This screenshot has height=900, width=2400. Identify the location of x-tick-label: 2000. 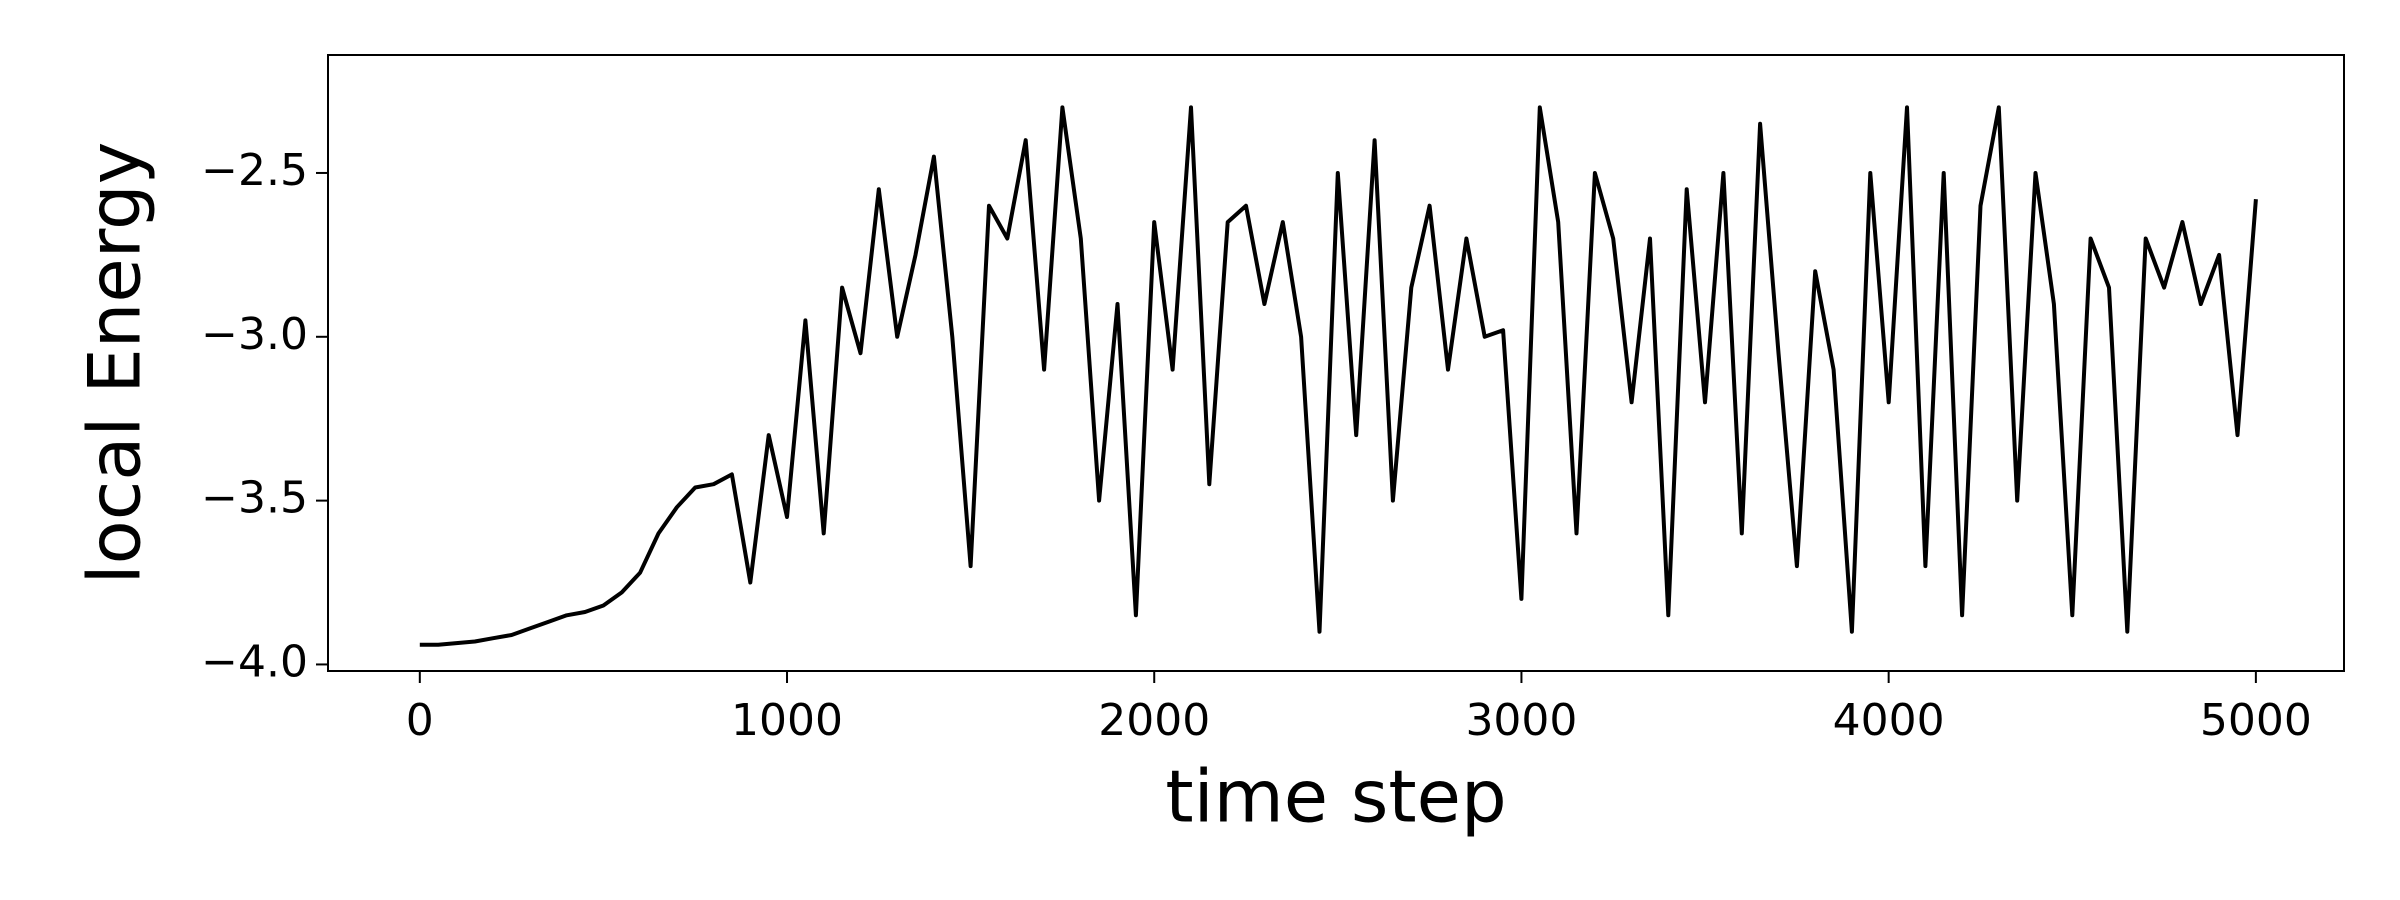
(1154, 720).